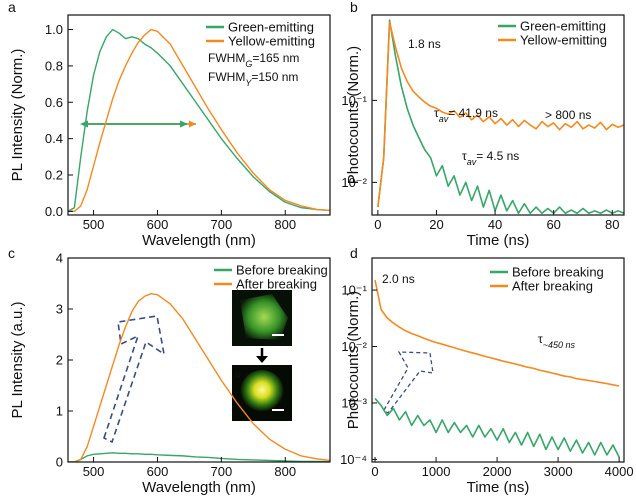 This screenshot has height=500, width=636. I want to click on annotation: FWHMY=150 nm, so click(253, 79).